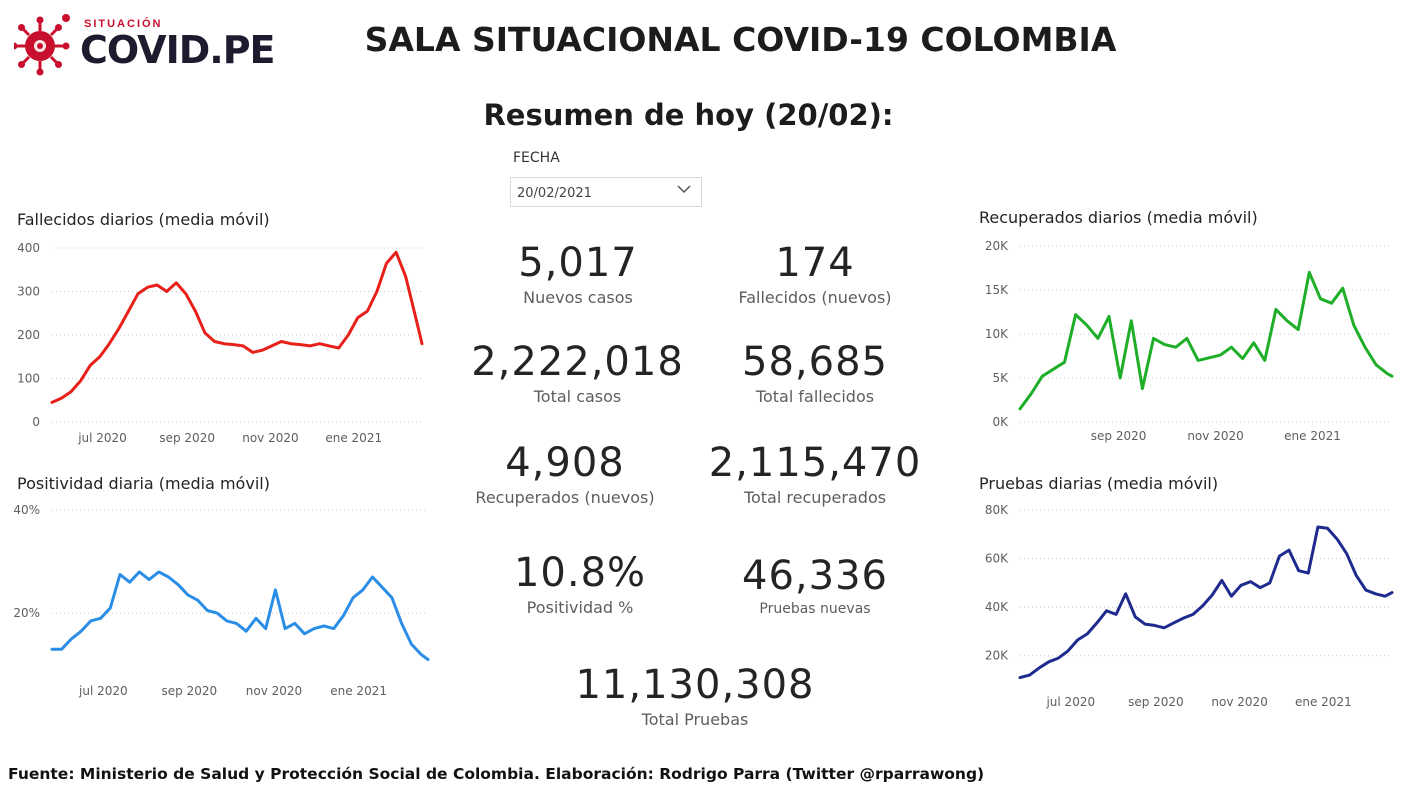 Image resolution: width=1421 pixels, height=790 pixels. Describe the element at coordinates (606, 192) in the screenshot. I see `date-filter-dropdown: 20/02/2021` at that location.